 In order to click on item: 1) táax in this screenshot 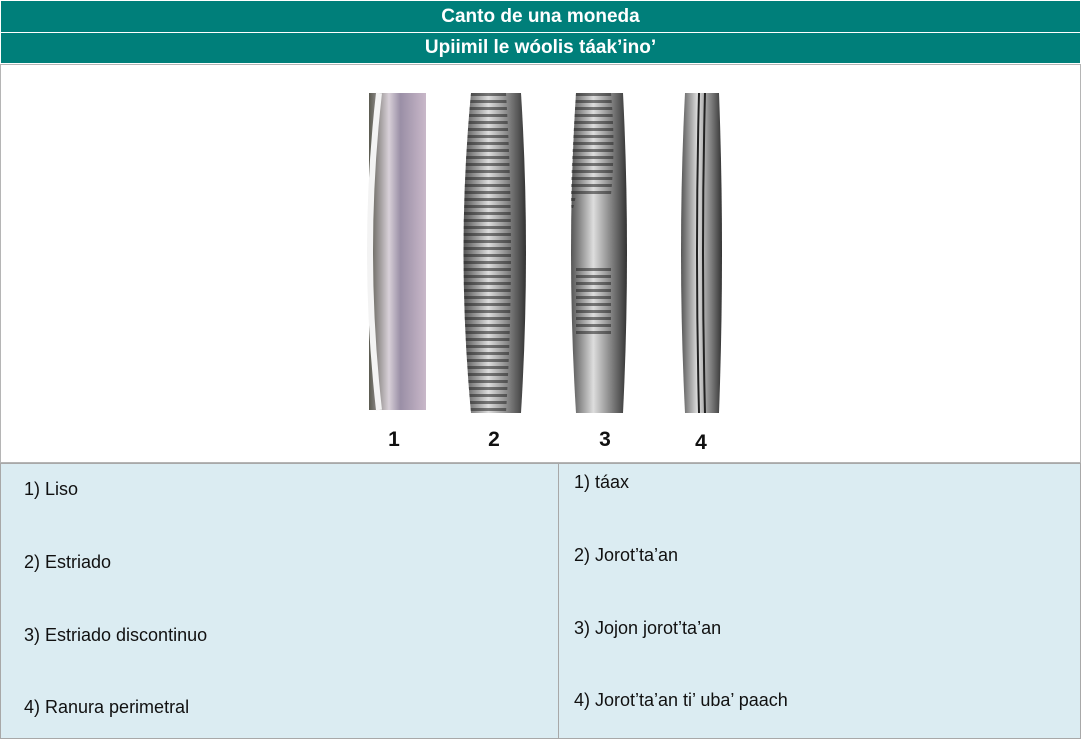, I will do `click(602, 482)`.